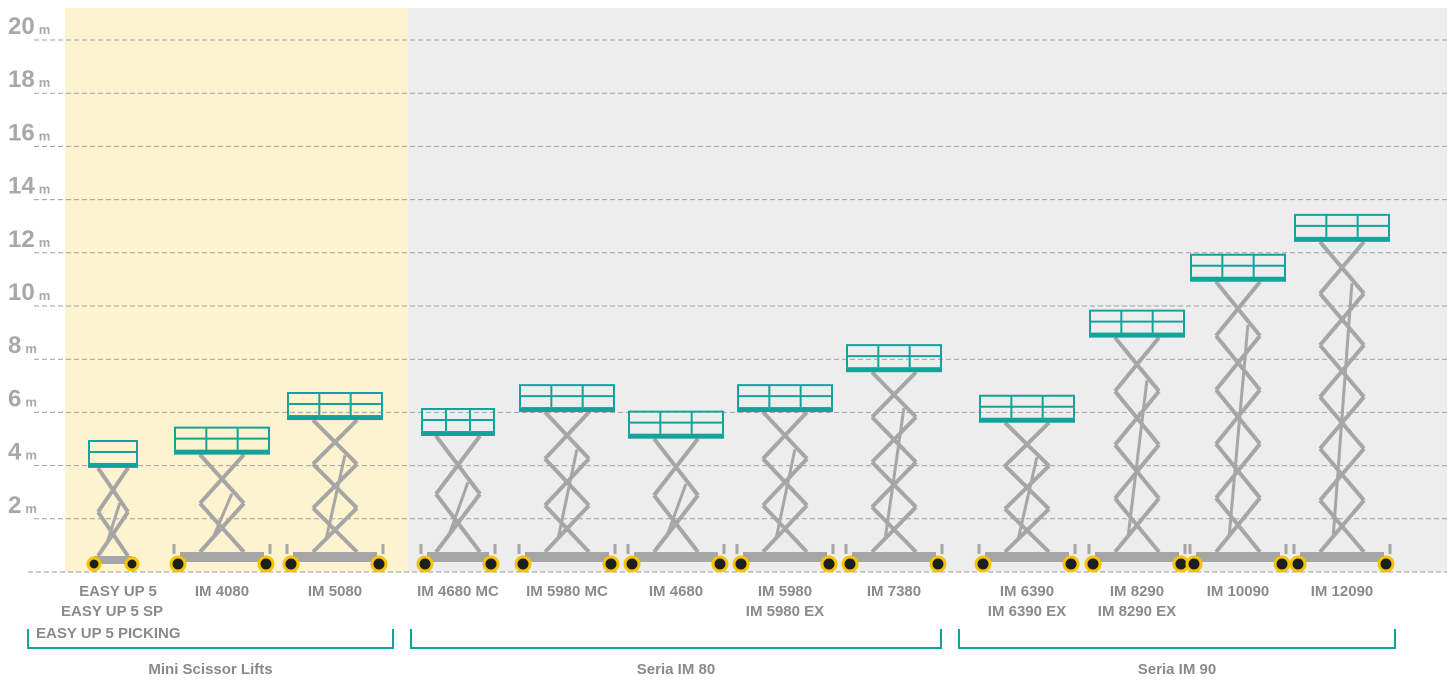 The image size is (1455, 681). I want to click on group-label: Seria IM 90, so click(1177, 669).